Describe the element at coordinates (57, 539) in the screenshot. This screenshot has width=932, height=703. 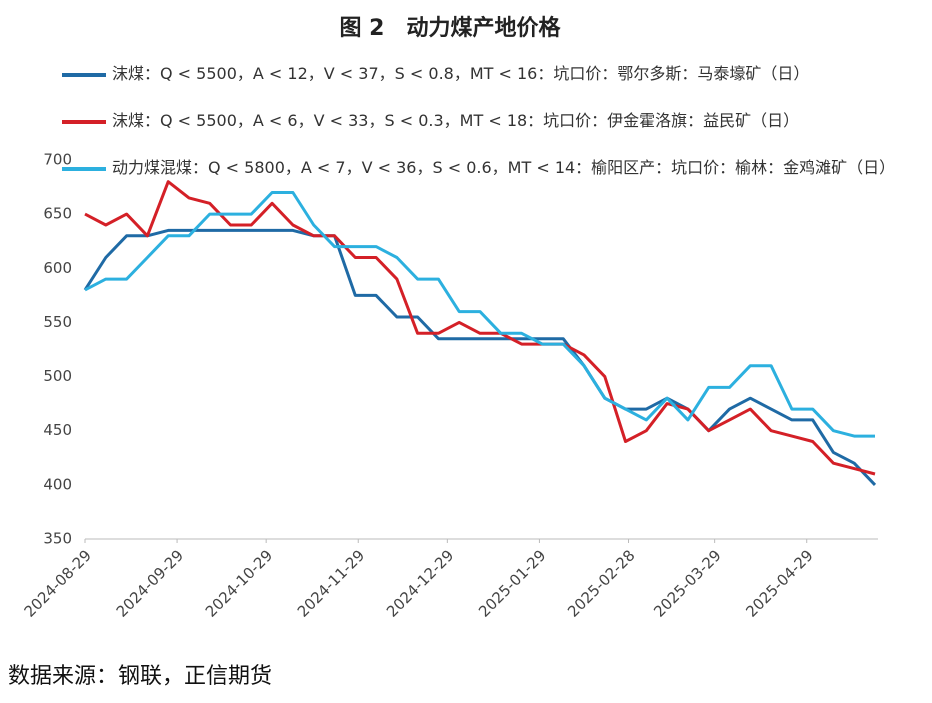
I see `y-tick-label: 350` at that location.